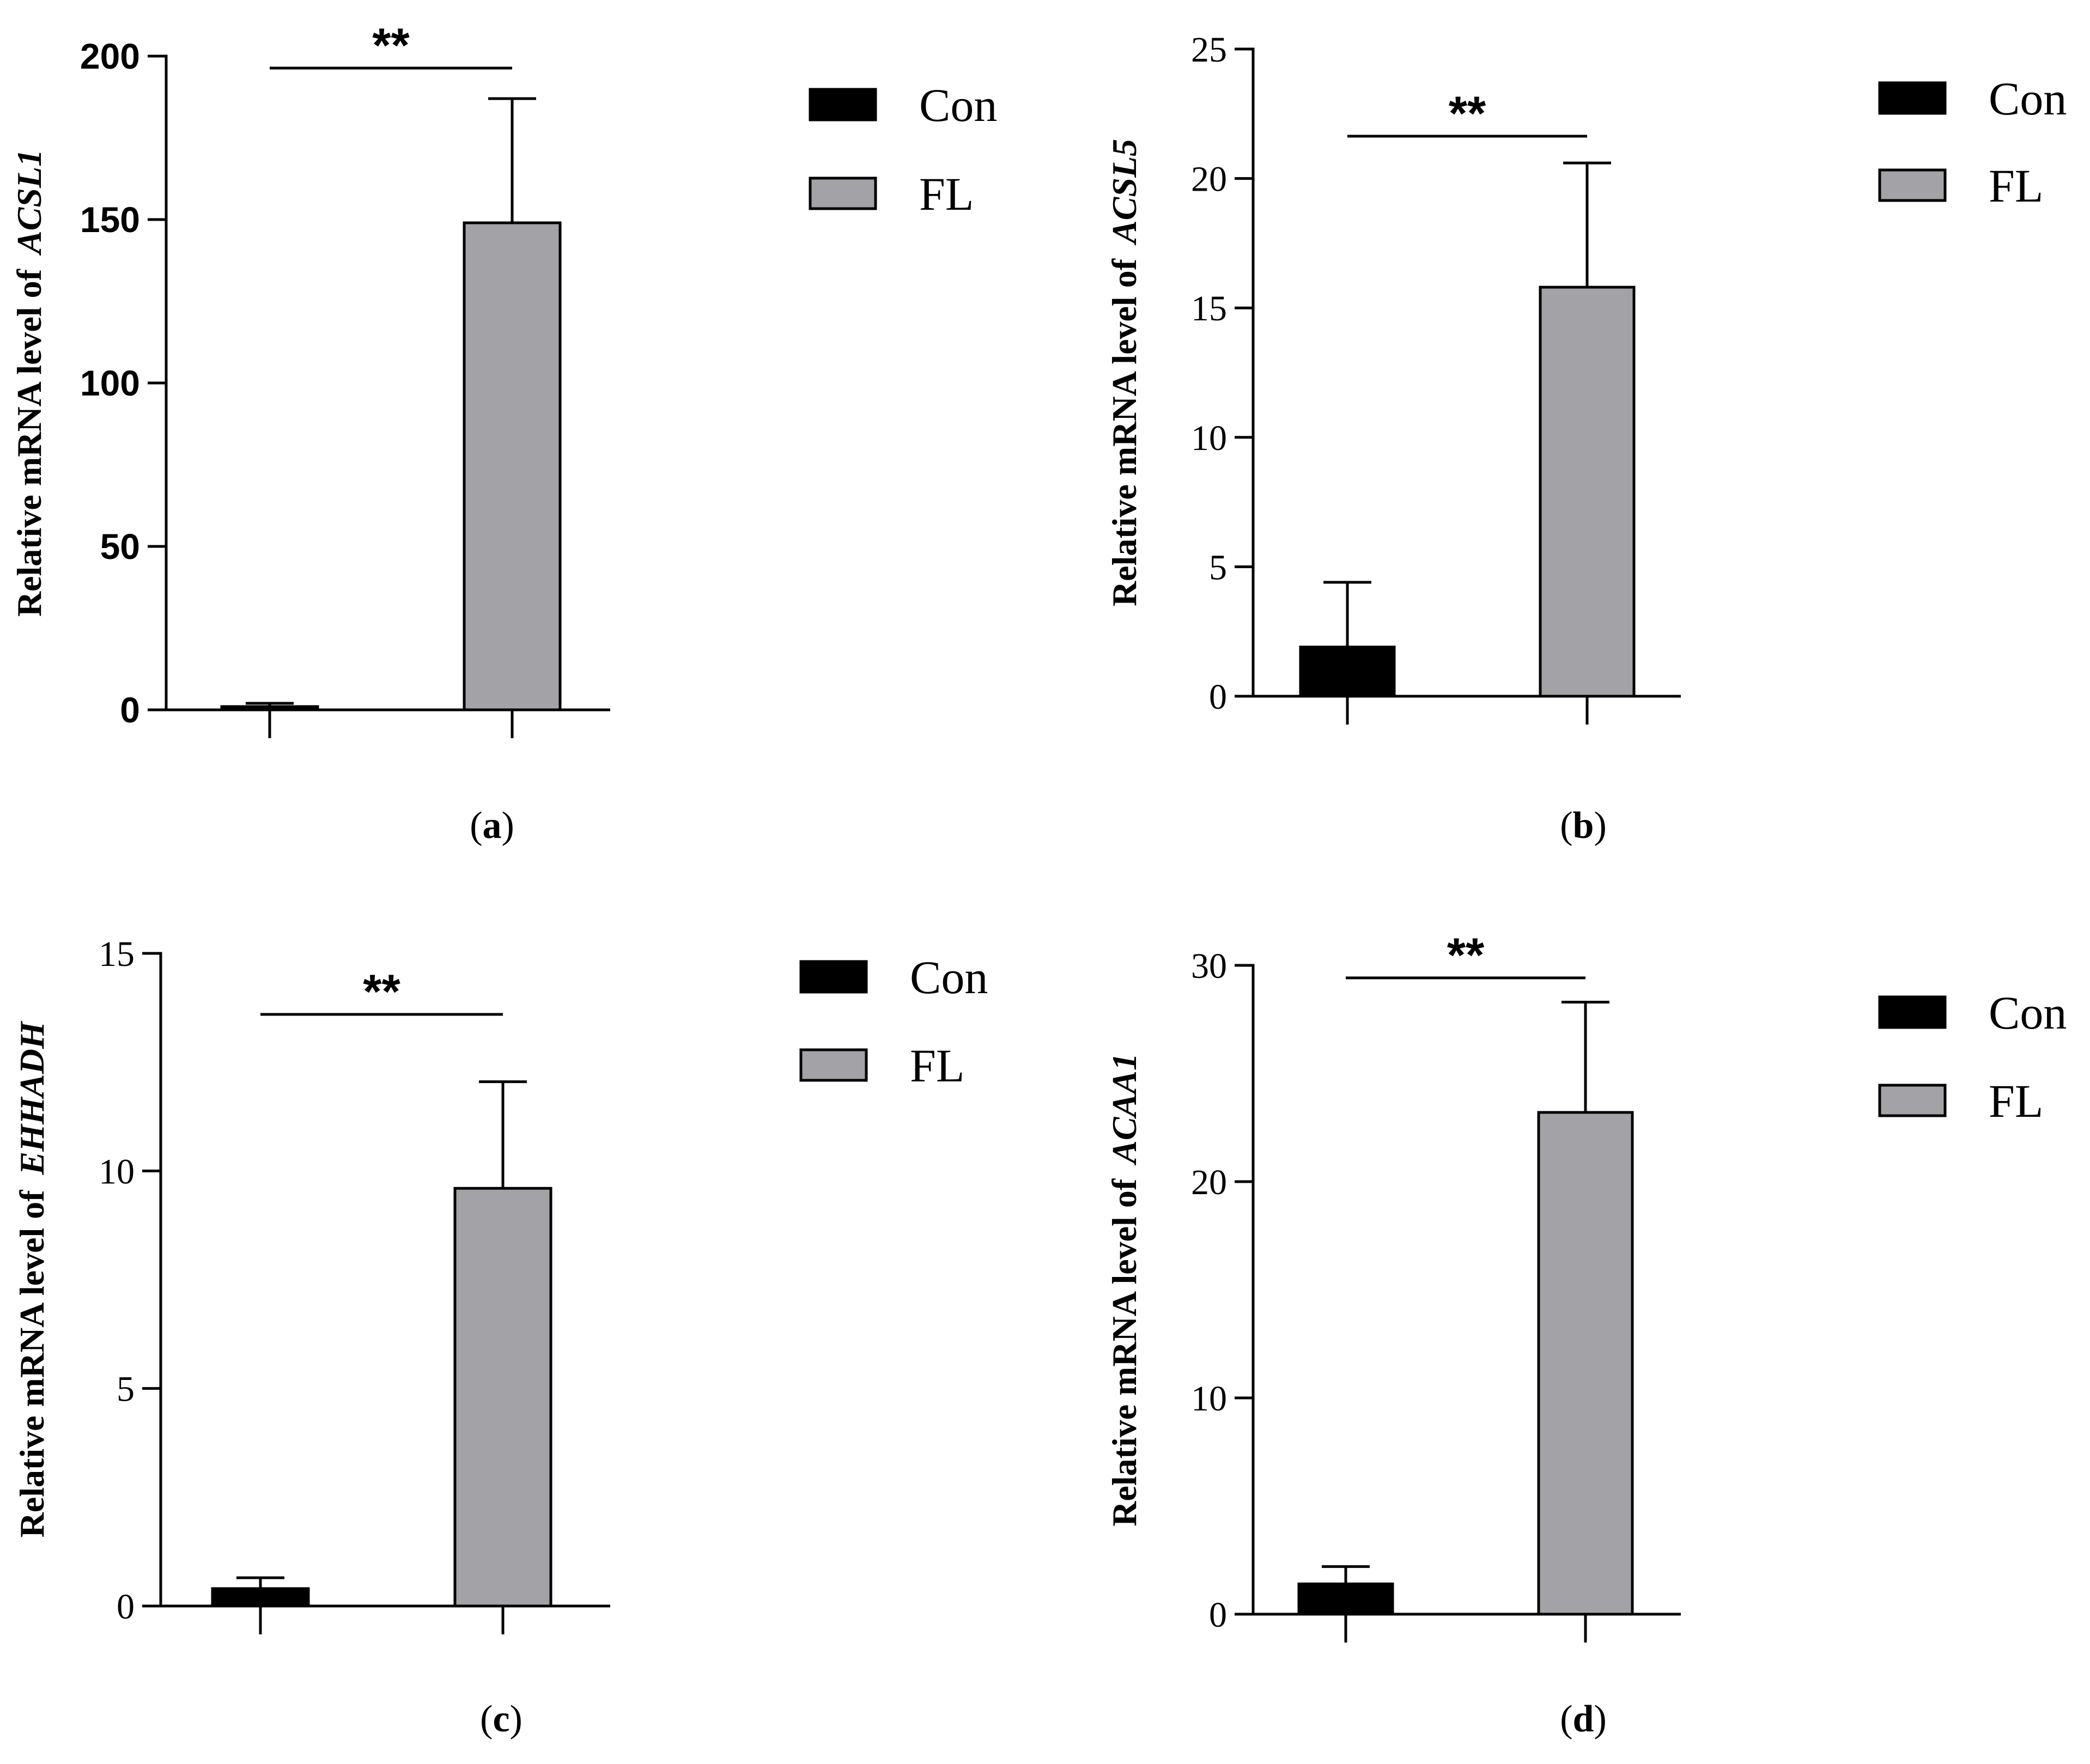  Describe the element at coordinates (1124, 1109) in the screenshot. I see `y-axis-label-gene: ACAA1` at that location.